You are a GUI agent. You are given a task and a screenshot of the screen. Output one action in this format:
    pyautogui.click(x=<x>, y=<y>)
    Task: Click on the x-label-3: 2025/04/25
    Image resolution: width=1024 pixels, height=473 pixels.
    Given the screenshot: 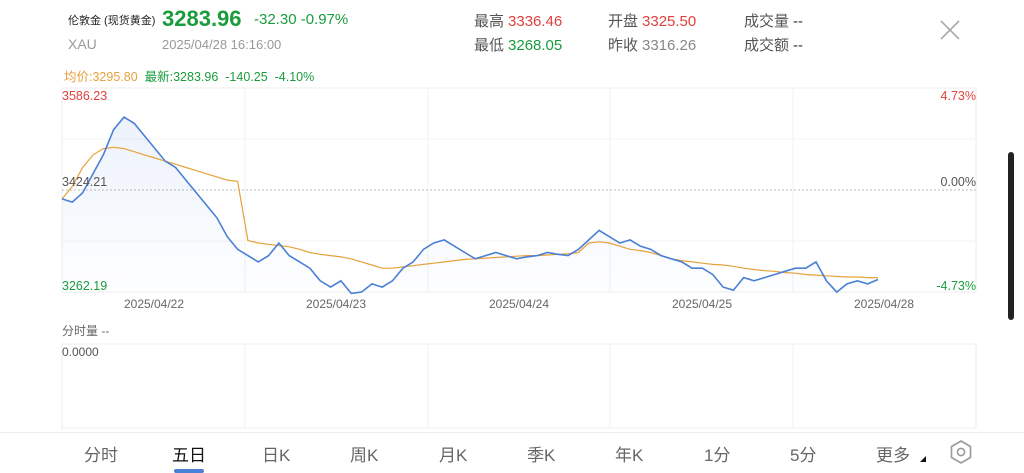 What is the action you would take?
    pyautogui.click(x=702, y=304)
    